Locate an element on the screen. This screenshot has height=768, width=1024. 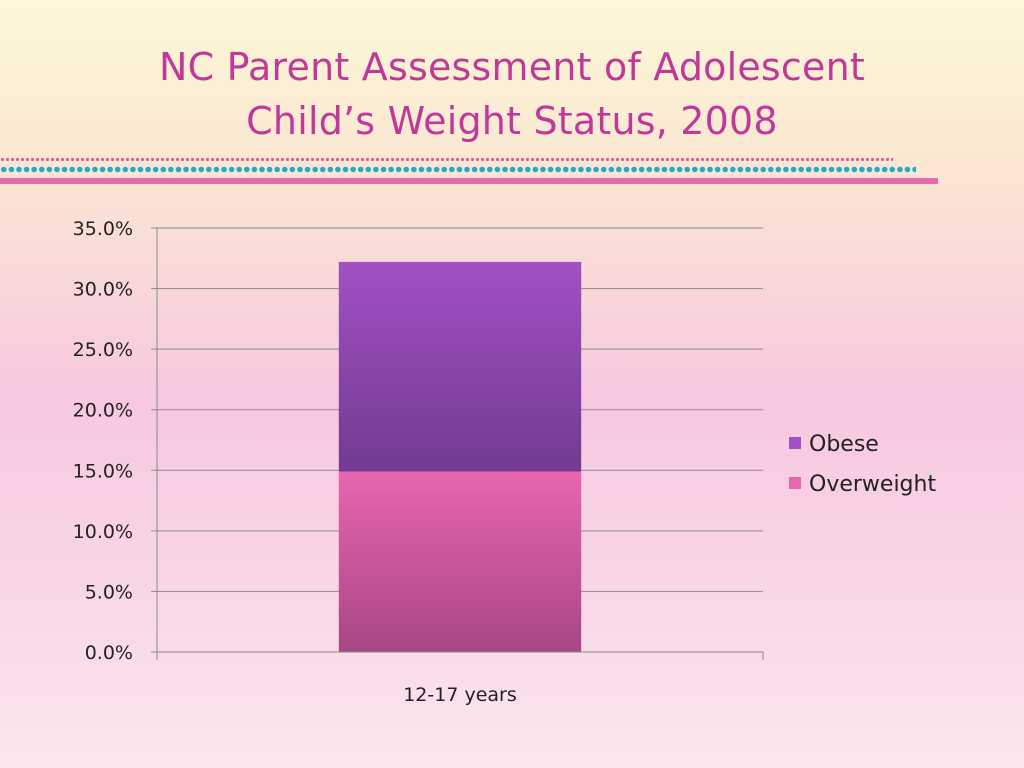
y-tick-label: 10.0% is located at coordinates (103, 532).